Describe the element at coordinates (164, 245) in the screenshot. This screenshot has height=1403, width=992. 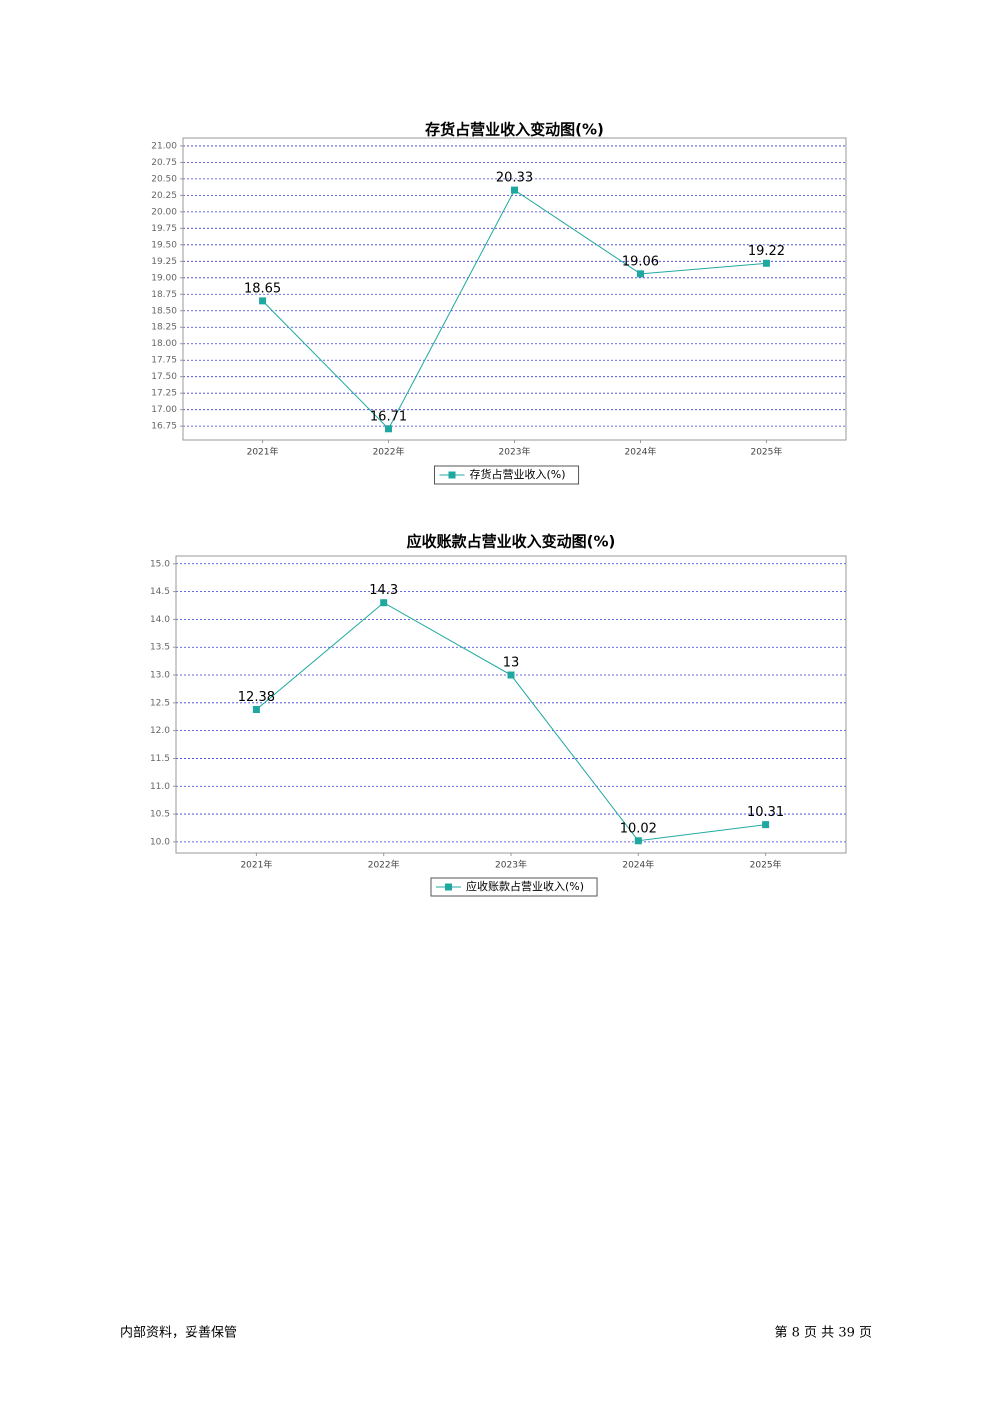
I see `y-tick-label: 19.50` at that location.